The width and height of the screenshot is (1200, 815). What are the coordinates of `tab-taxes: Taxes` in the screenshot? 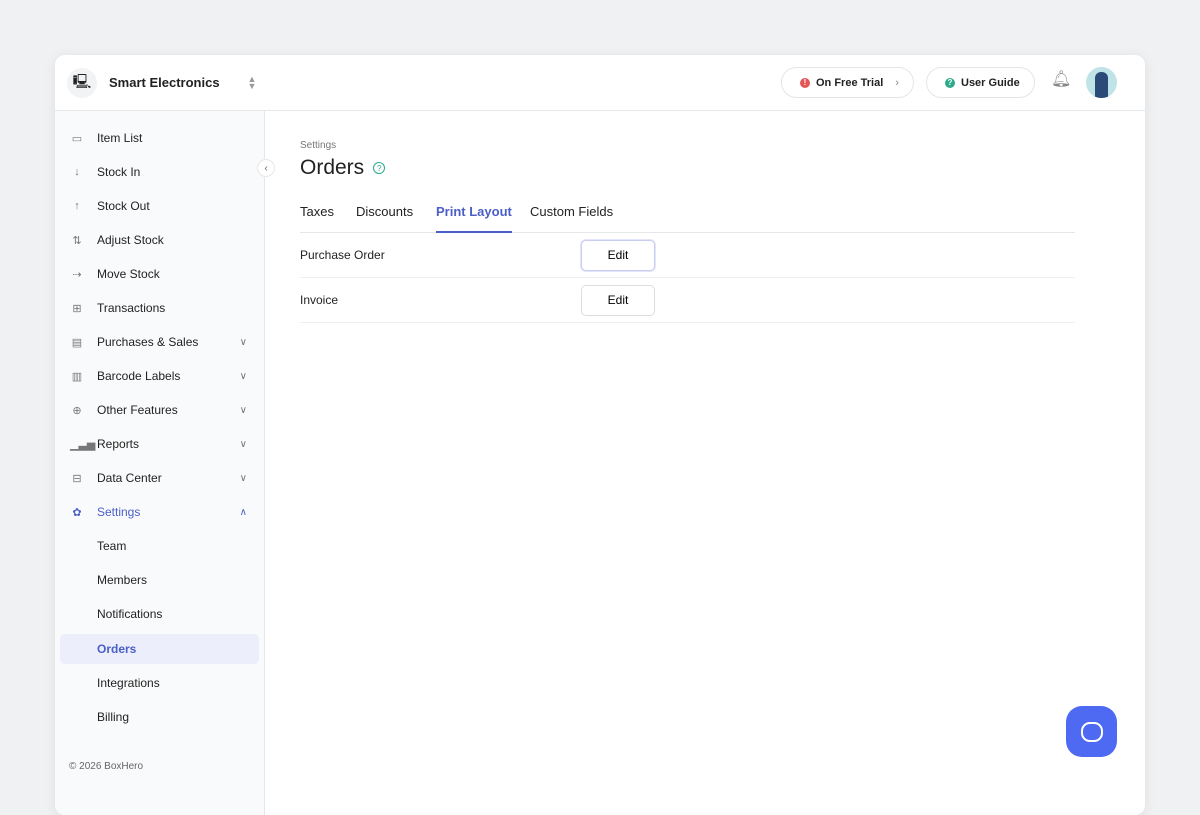 It's located at (317, 211).